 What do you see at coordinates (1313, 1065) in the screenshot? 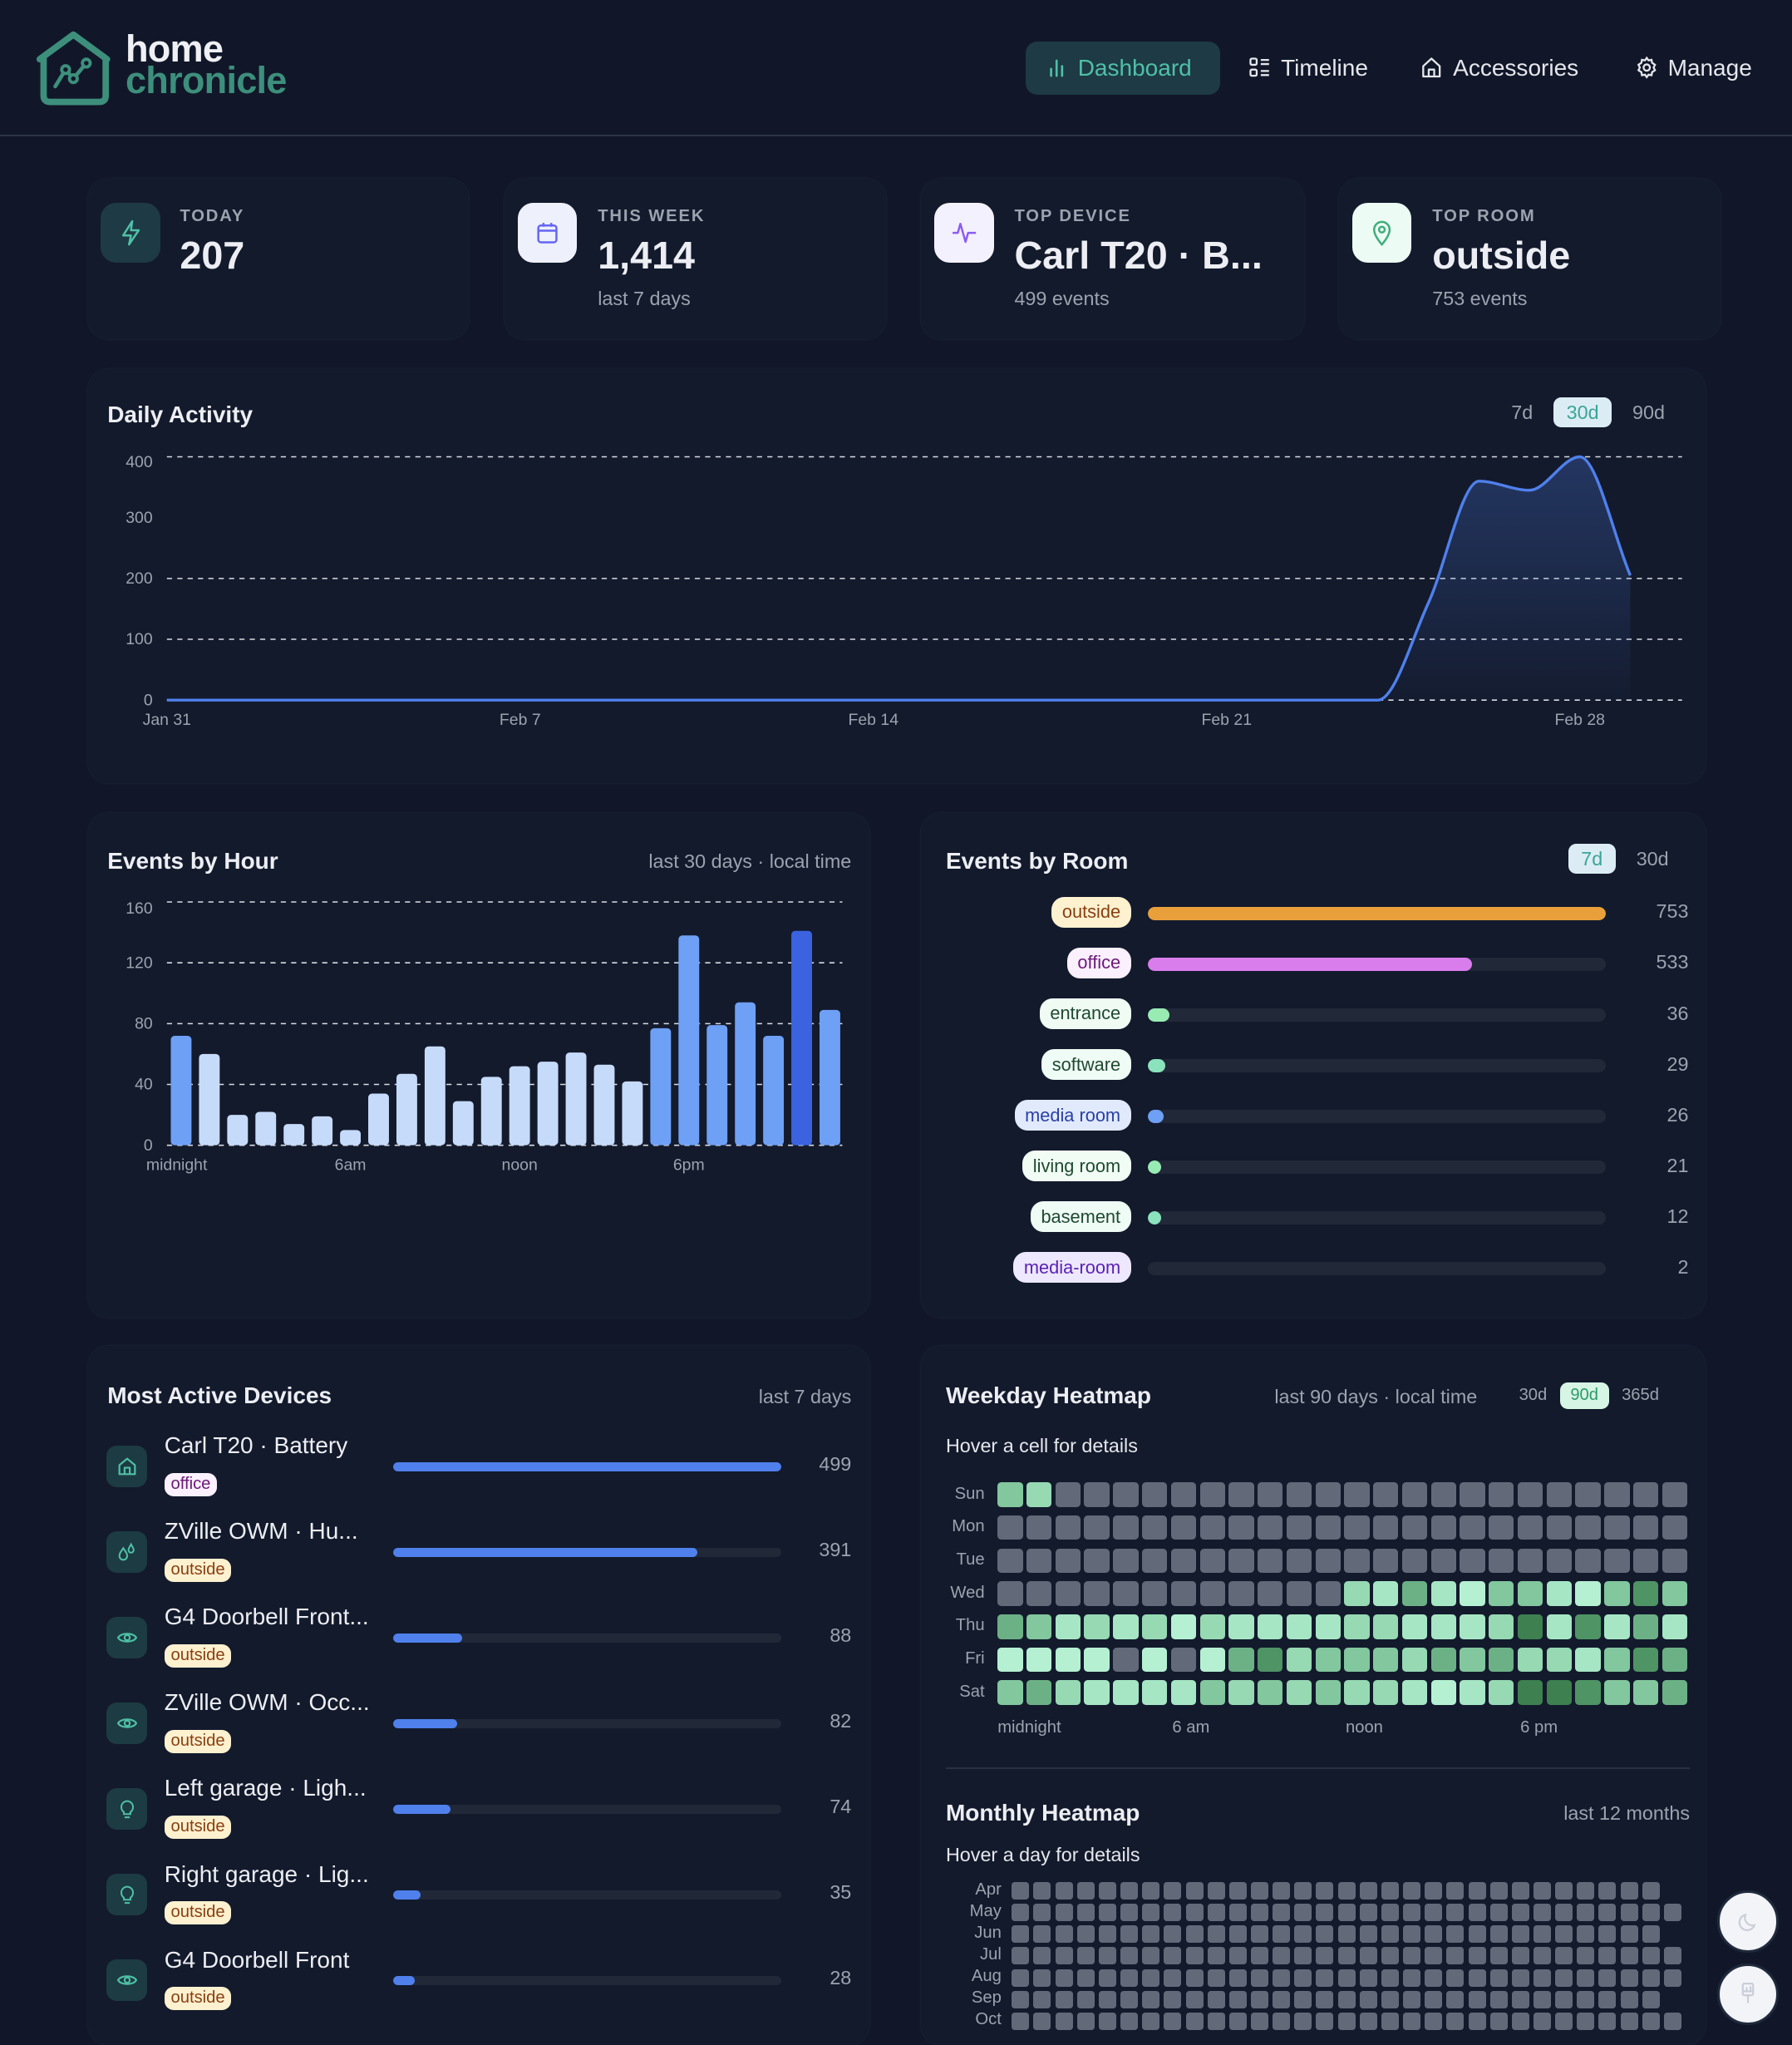
I see `room-row: software 29` at bounding box center [1313, 1065].